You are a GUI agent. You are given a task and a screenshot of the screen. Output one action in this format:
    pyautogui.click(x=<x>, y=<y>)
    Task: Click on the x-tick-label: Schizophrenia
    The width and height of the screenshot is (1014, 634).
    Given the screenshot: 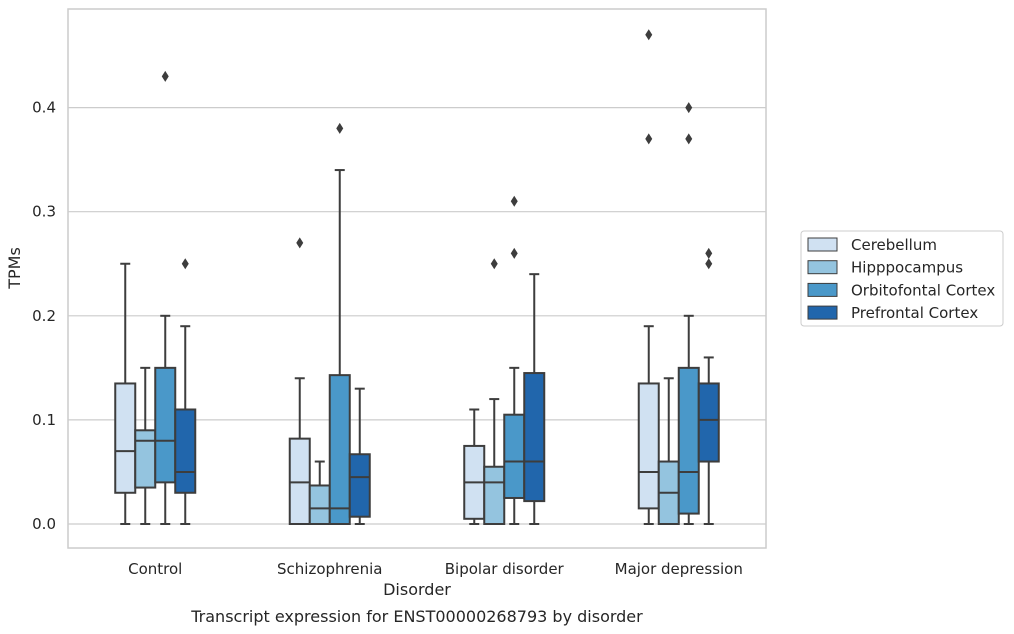 What is the action you would take?
    pyautogui.click(x=329, y=569)
    